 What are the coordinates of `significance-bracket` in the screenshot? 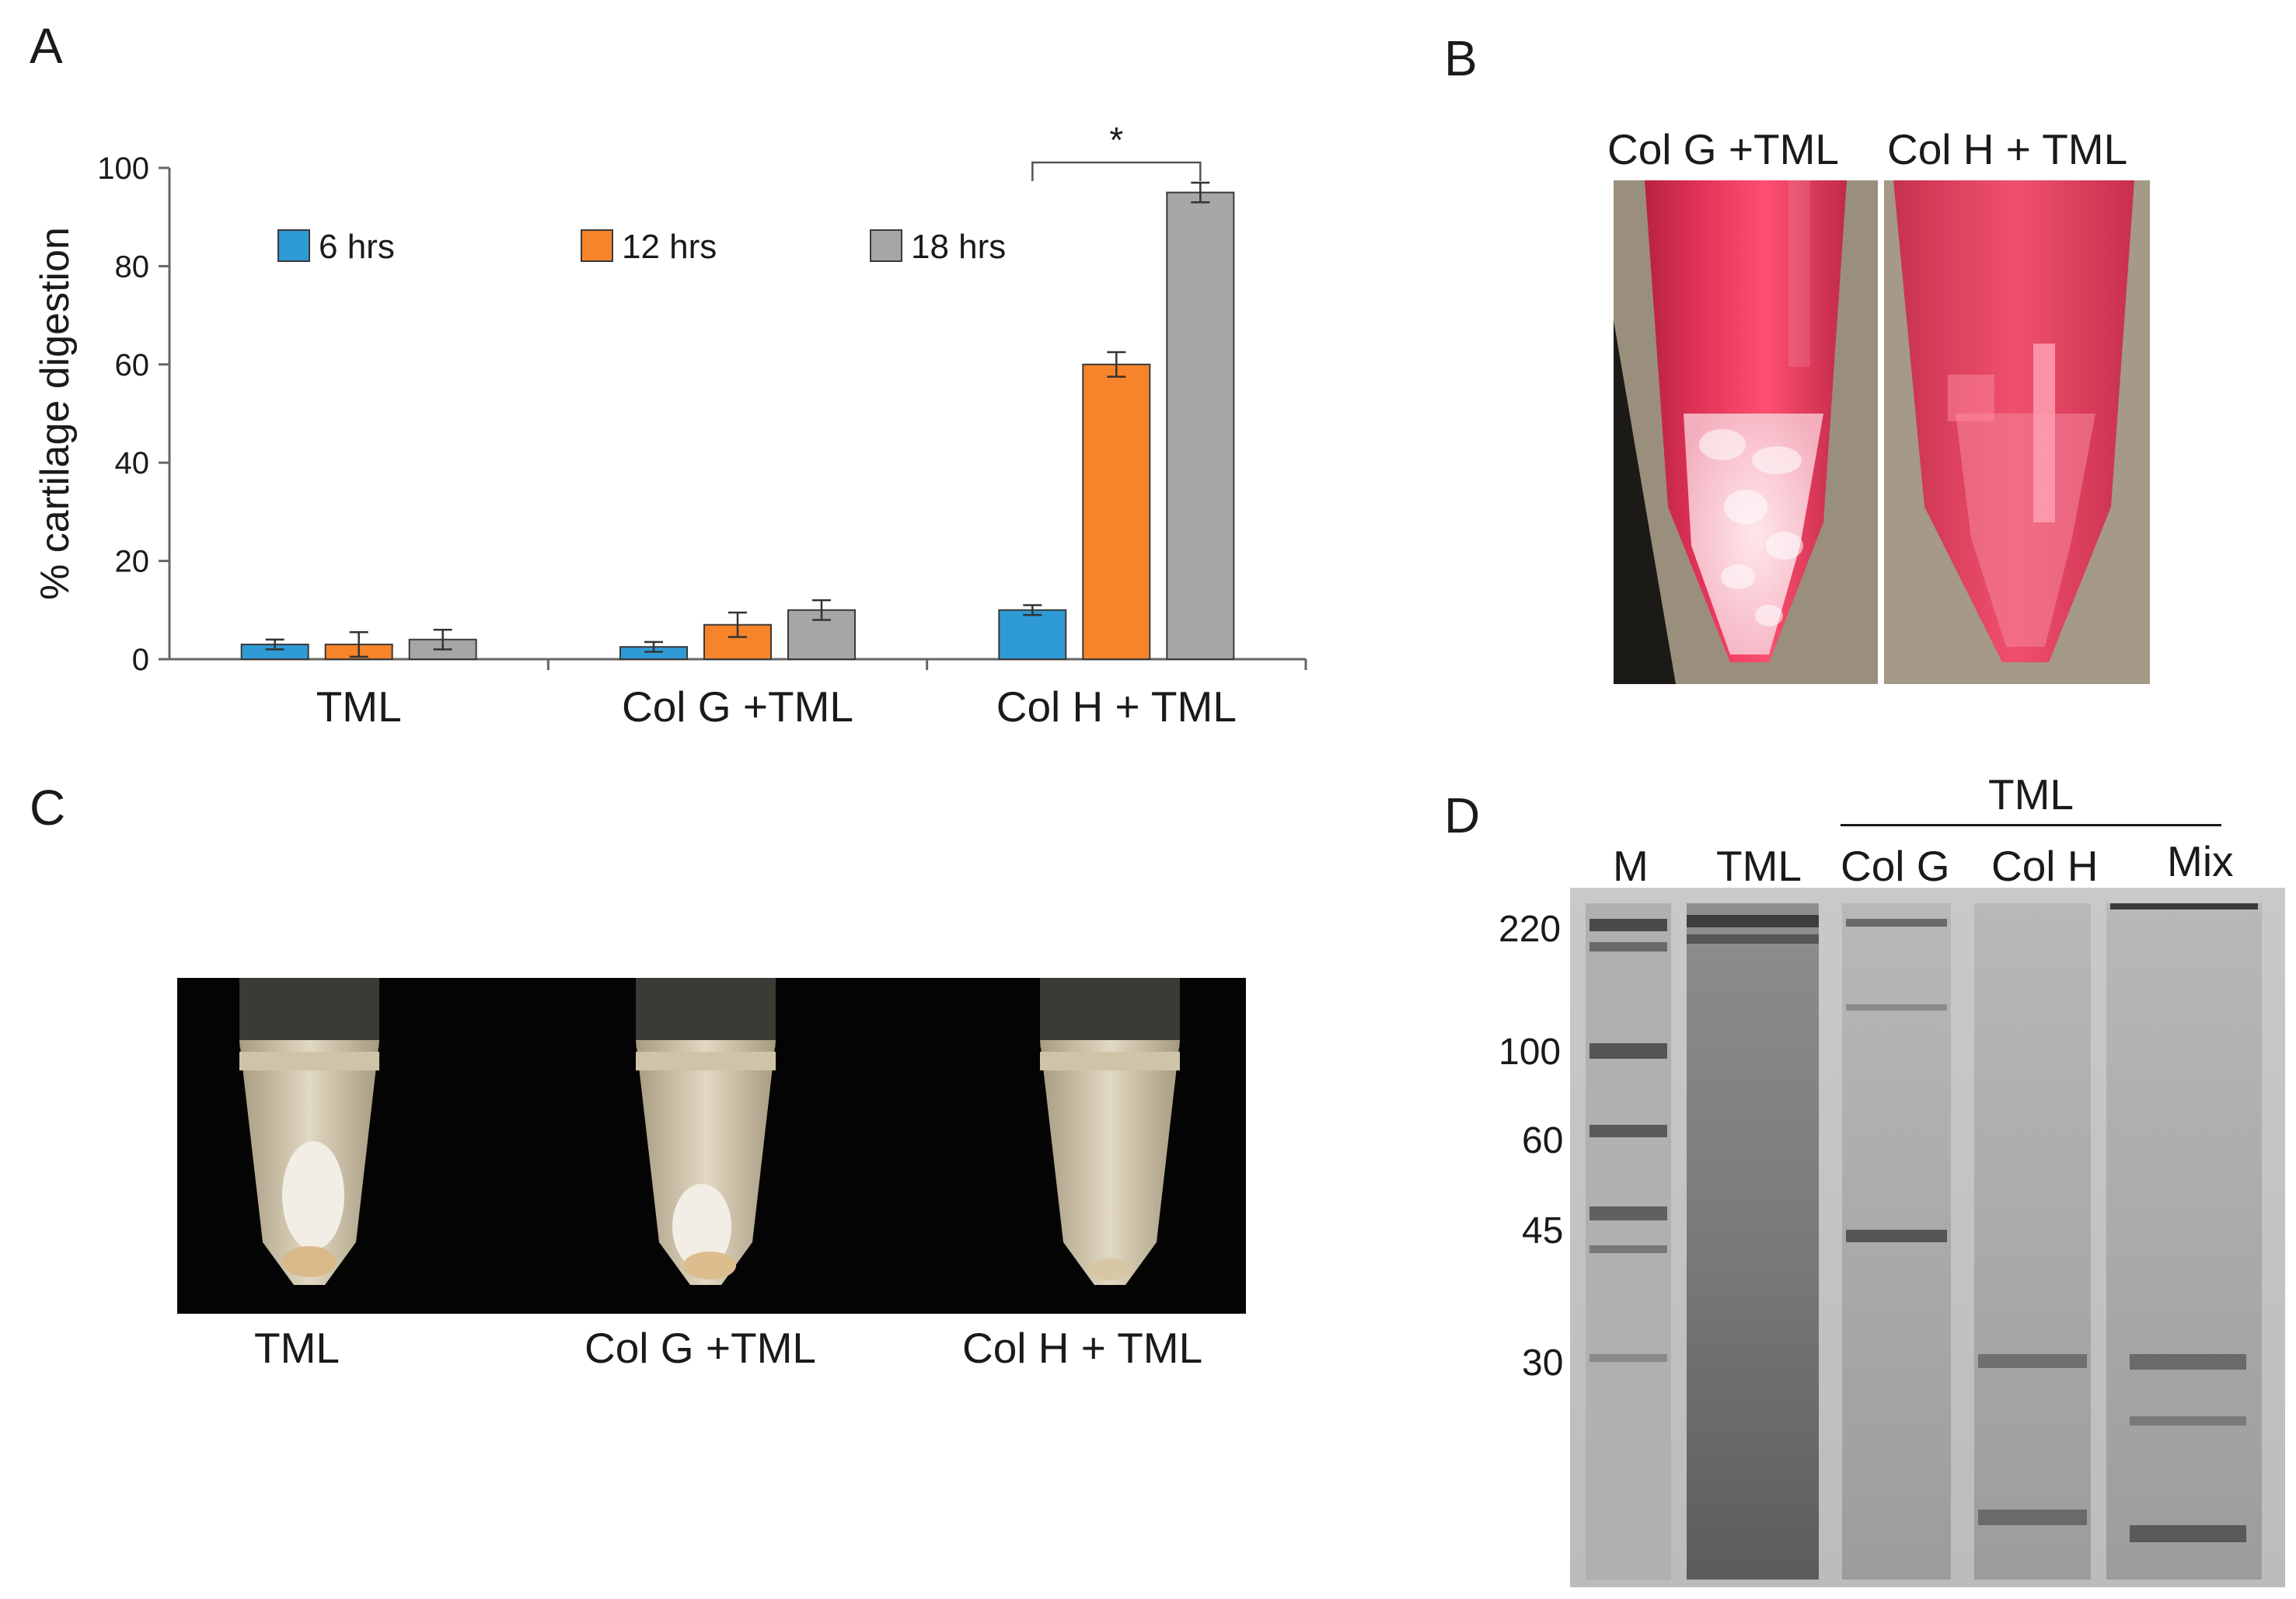 It's located at (1117, 171).